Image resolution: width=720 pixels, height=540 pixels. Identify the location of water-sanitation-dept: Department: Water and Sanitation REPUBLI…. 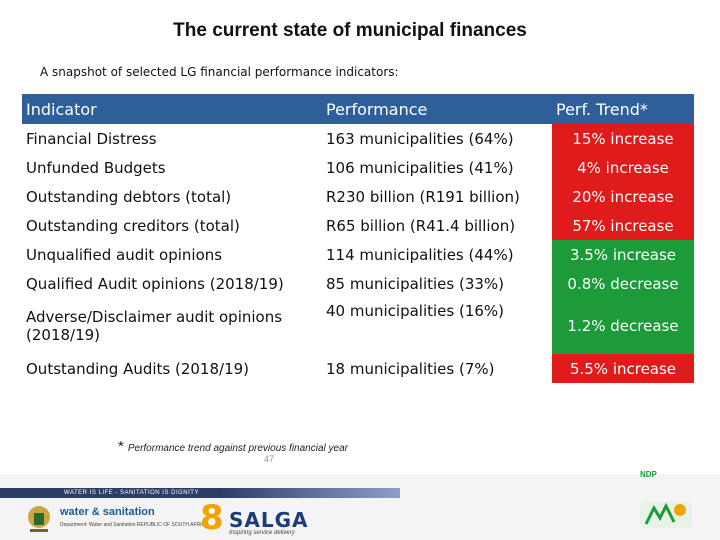
(134, 525).